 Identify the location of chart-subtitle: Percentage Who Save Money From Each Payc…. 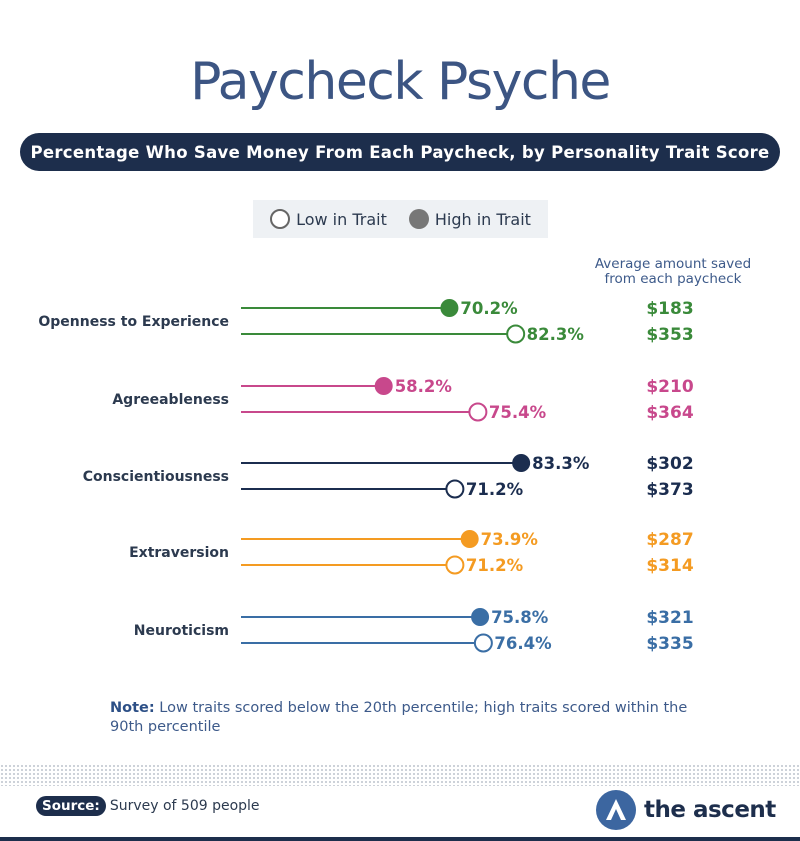
(400, 152).